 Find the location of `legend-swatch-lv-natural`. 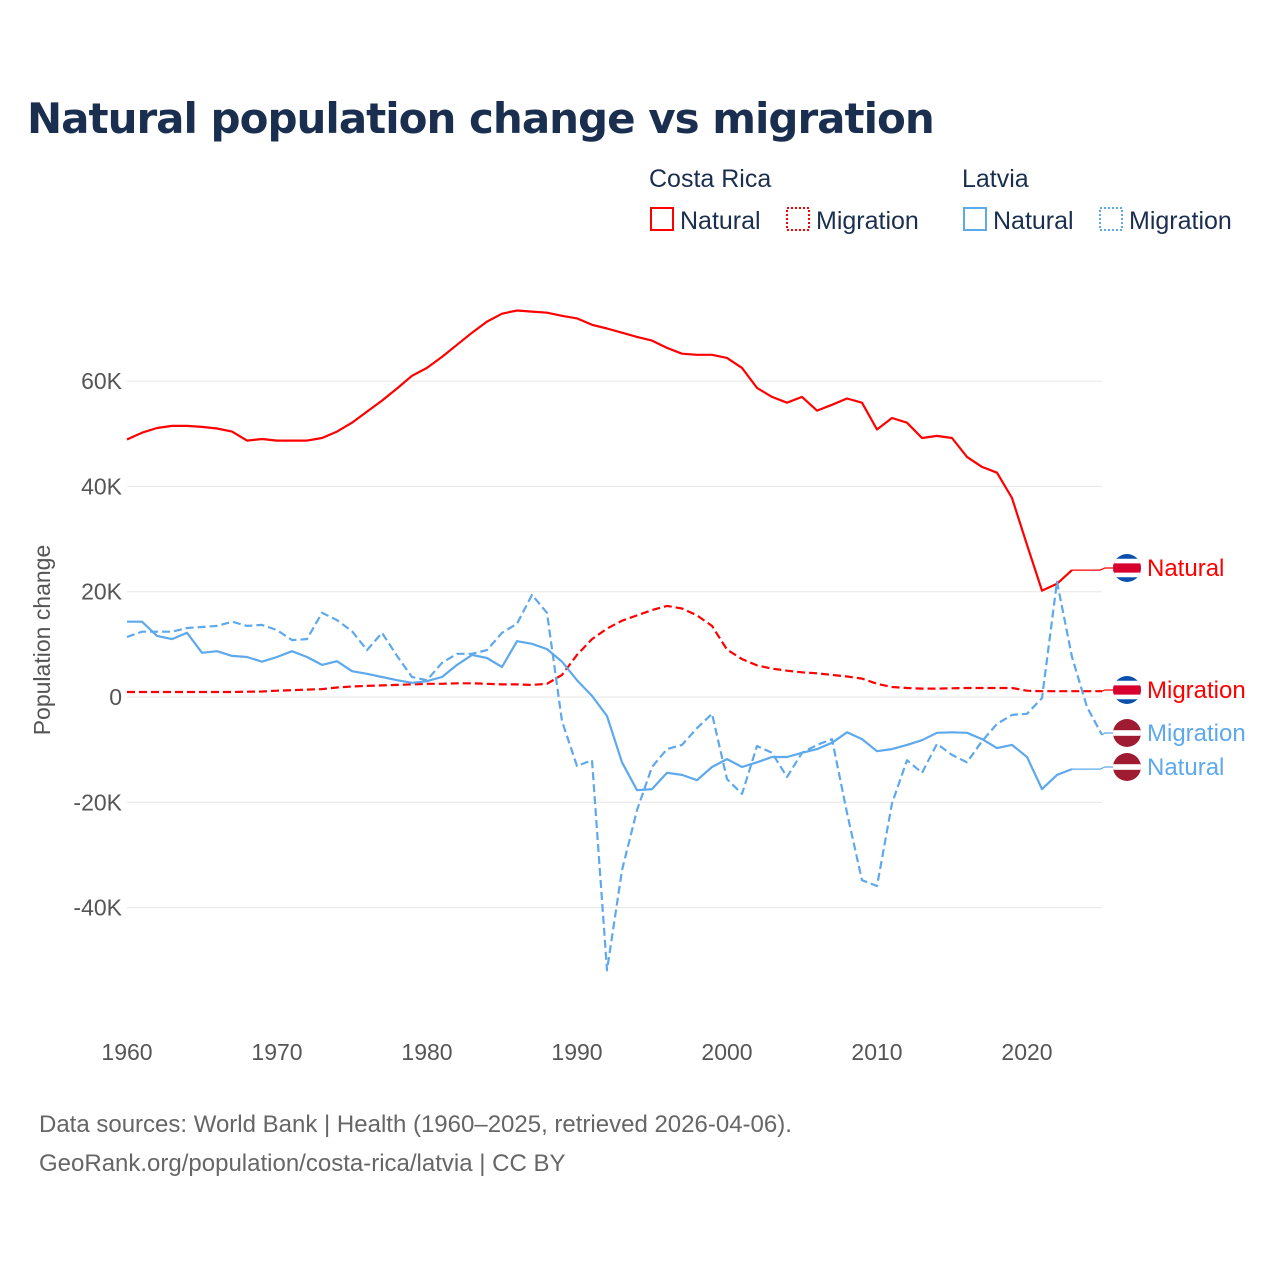

legend-swatch-lv-natural is located at coordinates (975, 219).